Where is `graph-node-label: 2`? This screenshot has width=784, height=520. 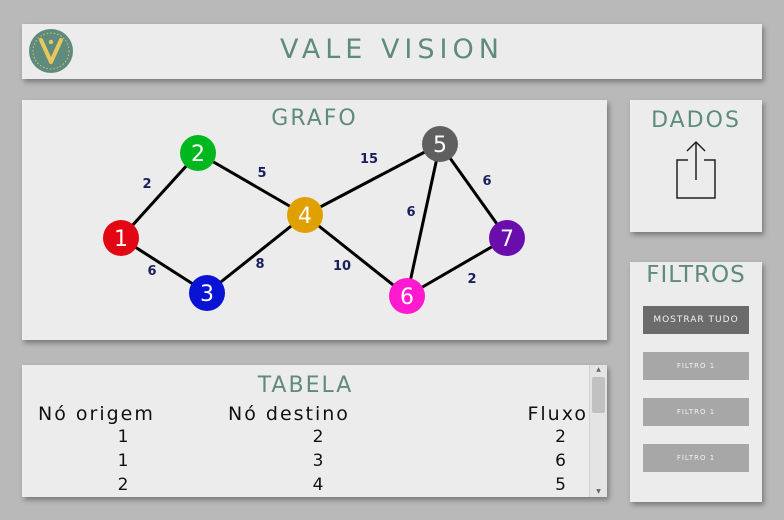 graph-node-label: 2 is located at coordinates (198, 154).